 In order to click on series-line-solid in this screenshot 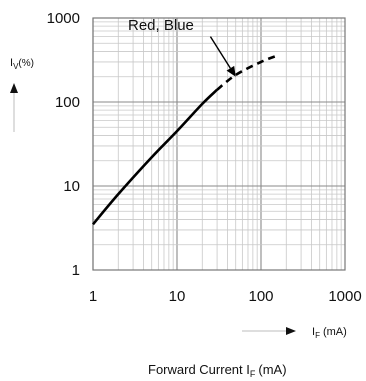, I will do `click(155, 157)`.